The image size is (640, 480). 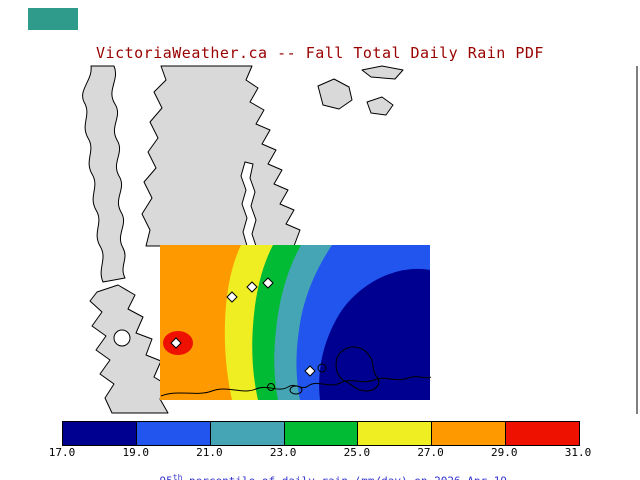 What do you see at coordinates (578, 452) in the screenshot?
I see `colorbar-tick-label: 31.0` at bounding box center [578, 452].